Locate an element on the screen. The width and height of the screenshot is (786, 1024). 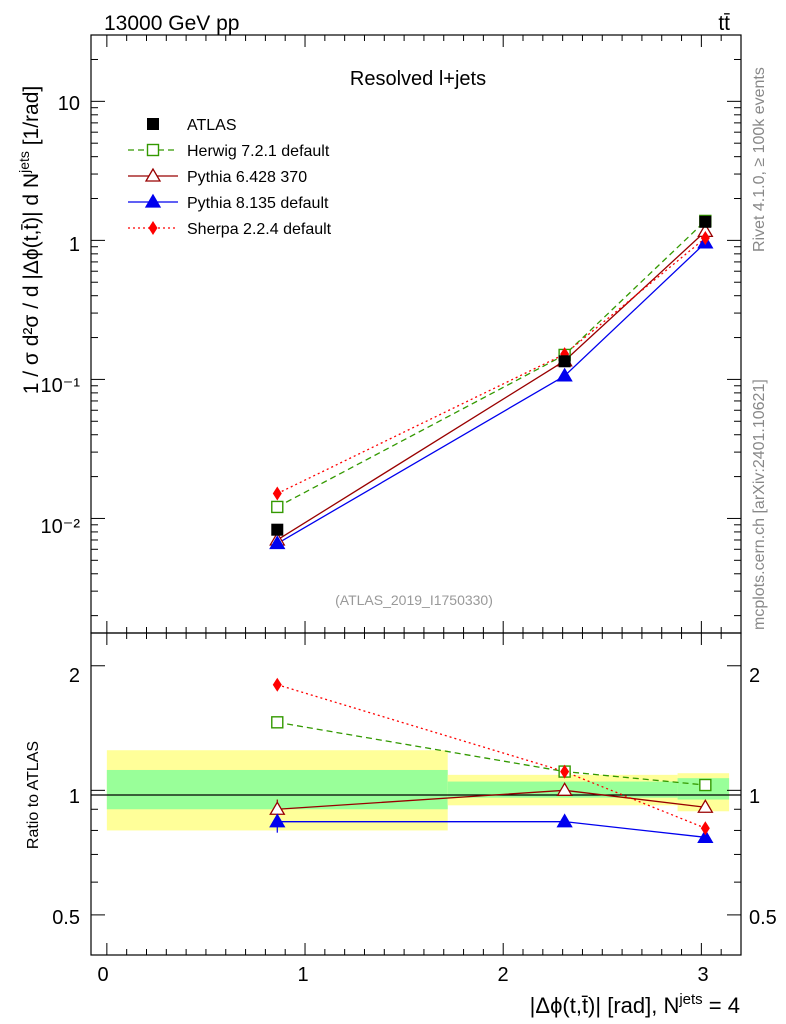
legend-entry-herwig: Herwig 7.2.1 default is located at coordinates (229, 151).